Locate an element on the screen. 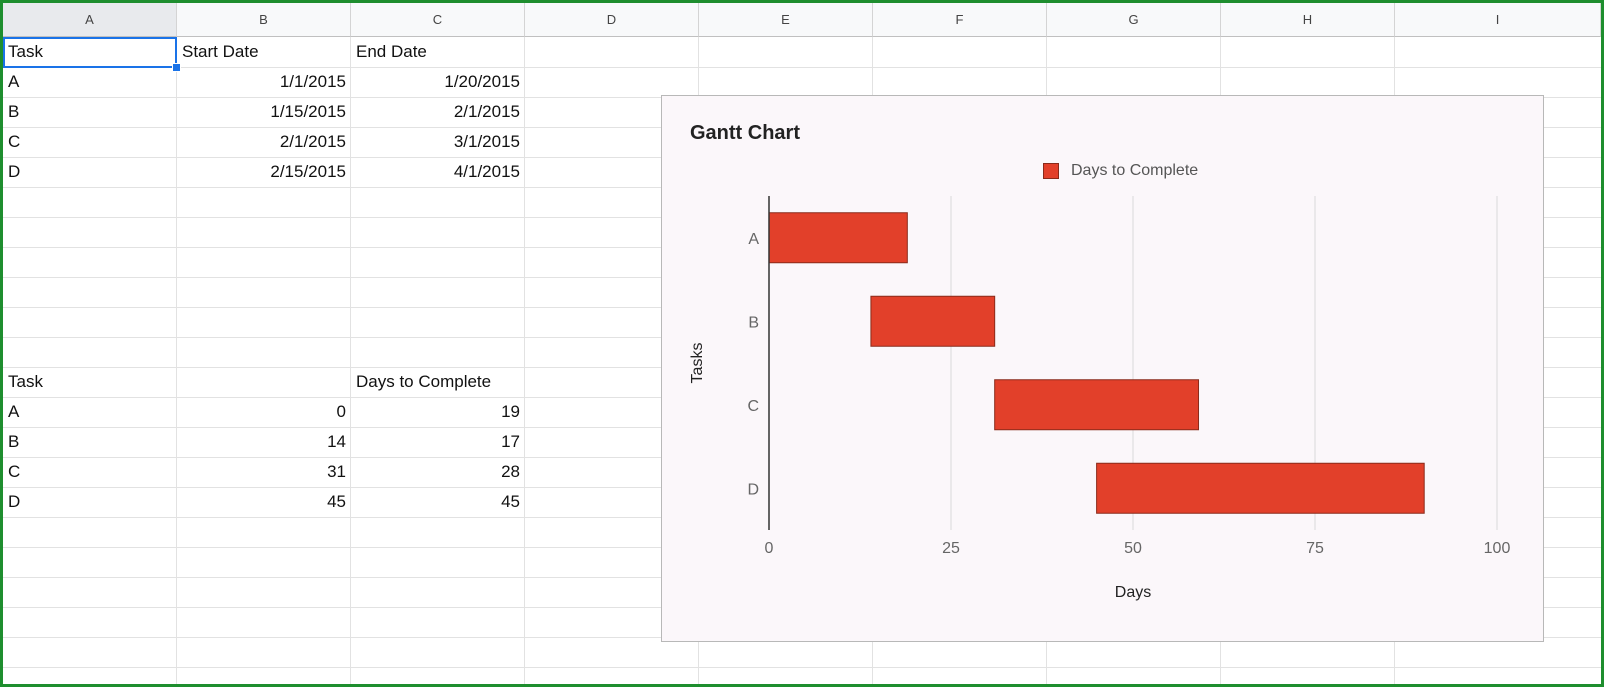  gantt-bar-a is located at coordinates (838, 238).